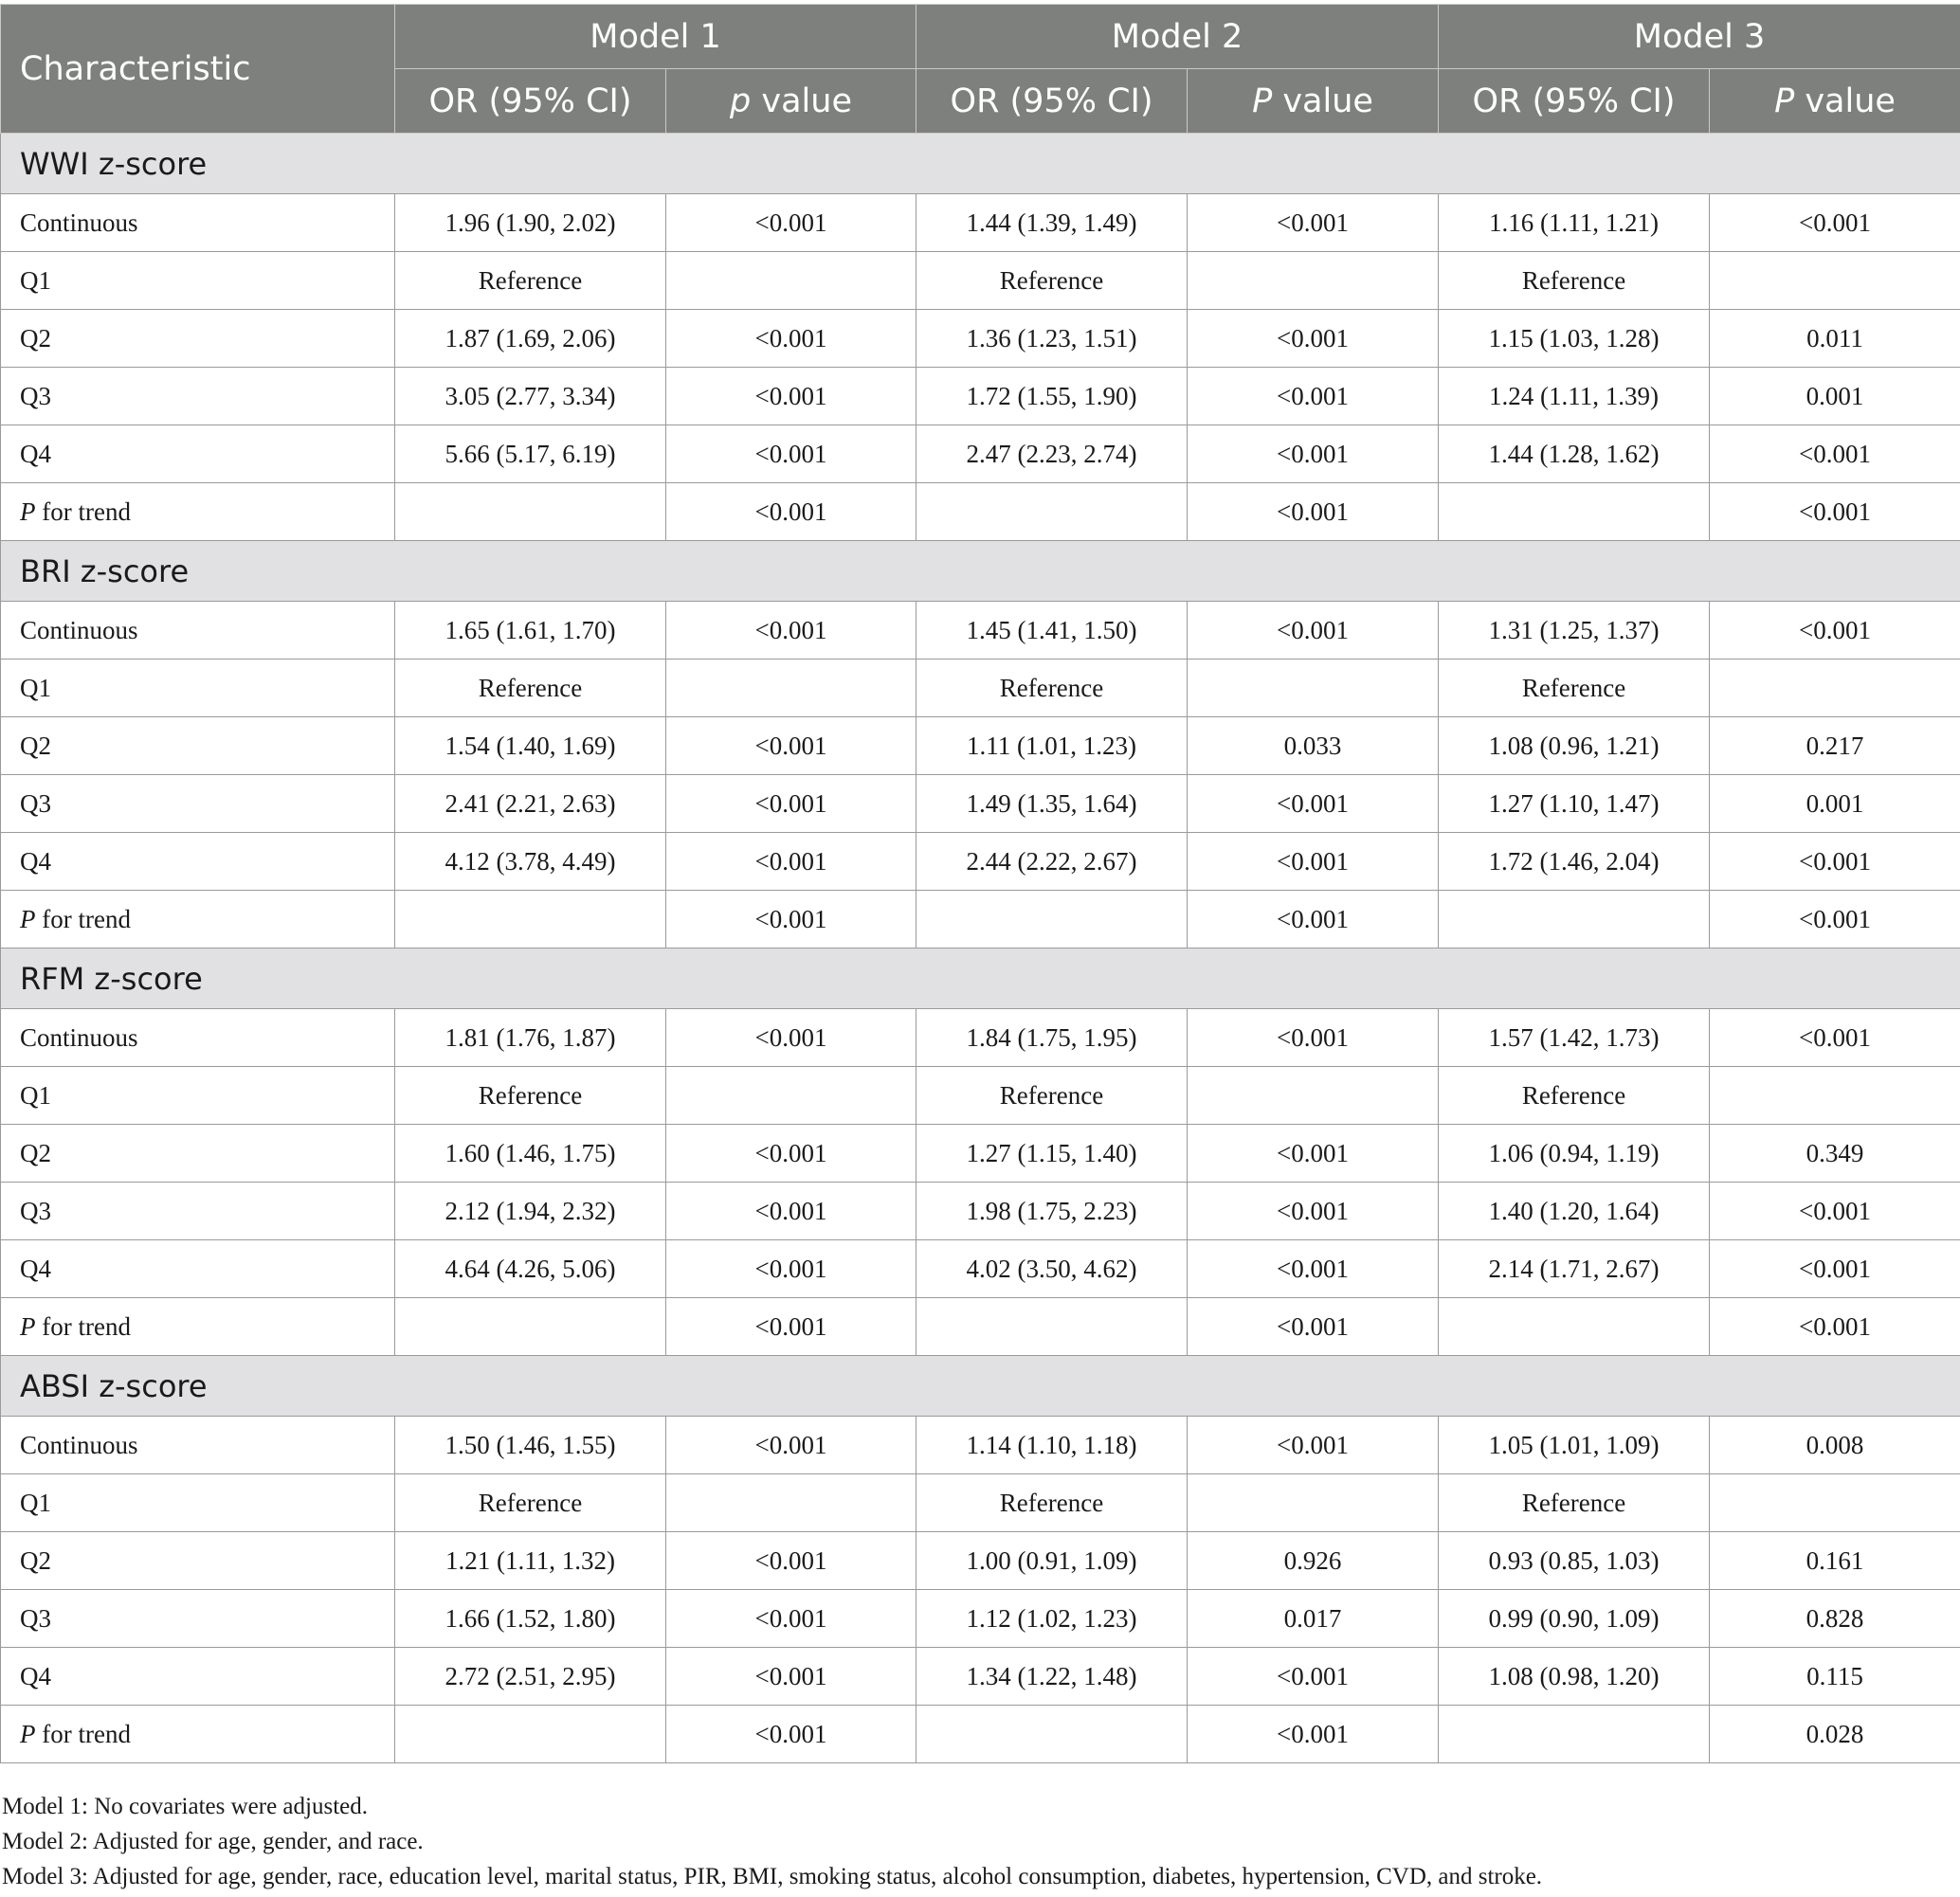  What do you see at coordinates (530, 803) in the screenshot?
I see `or-ci-cell: 2.41 (2.21, 2.63)` at bounding box center [530, 803].